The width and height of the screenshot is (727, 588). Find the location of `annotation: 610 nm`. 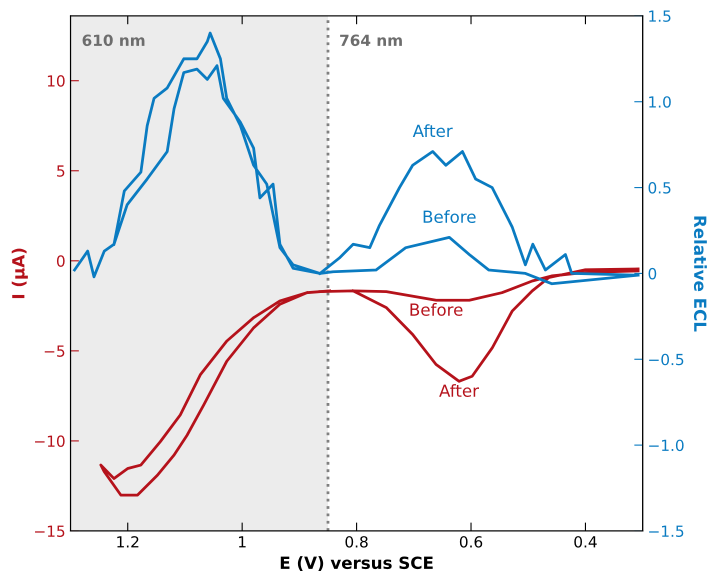

annotation: 610 nm is located at coordinates (113, 40).